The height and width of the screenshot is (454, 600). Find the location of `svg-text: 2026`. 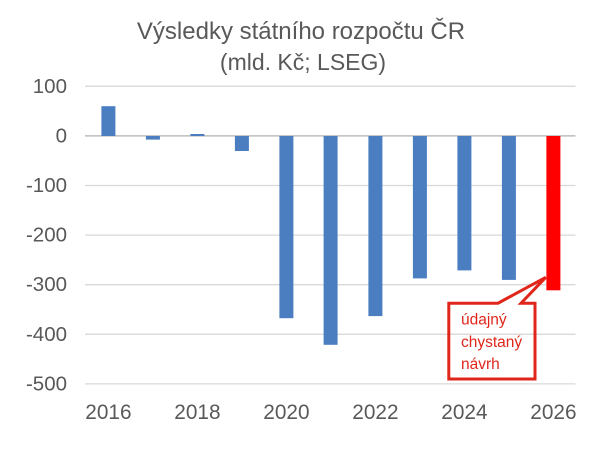

svg-text: 2026 is located at coordinates (553, 412).